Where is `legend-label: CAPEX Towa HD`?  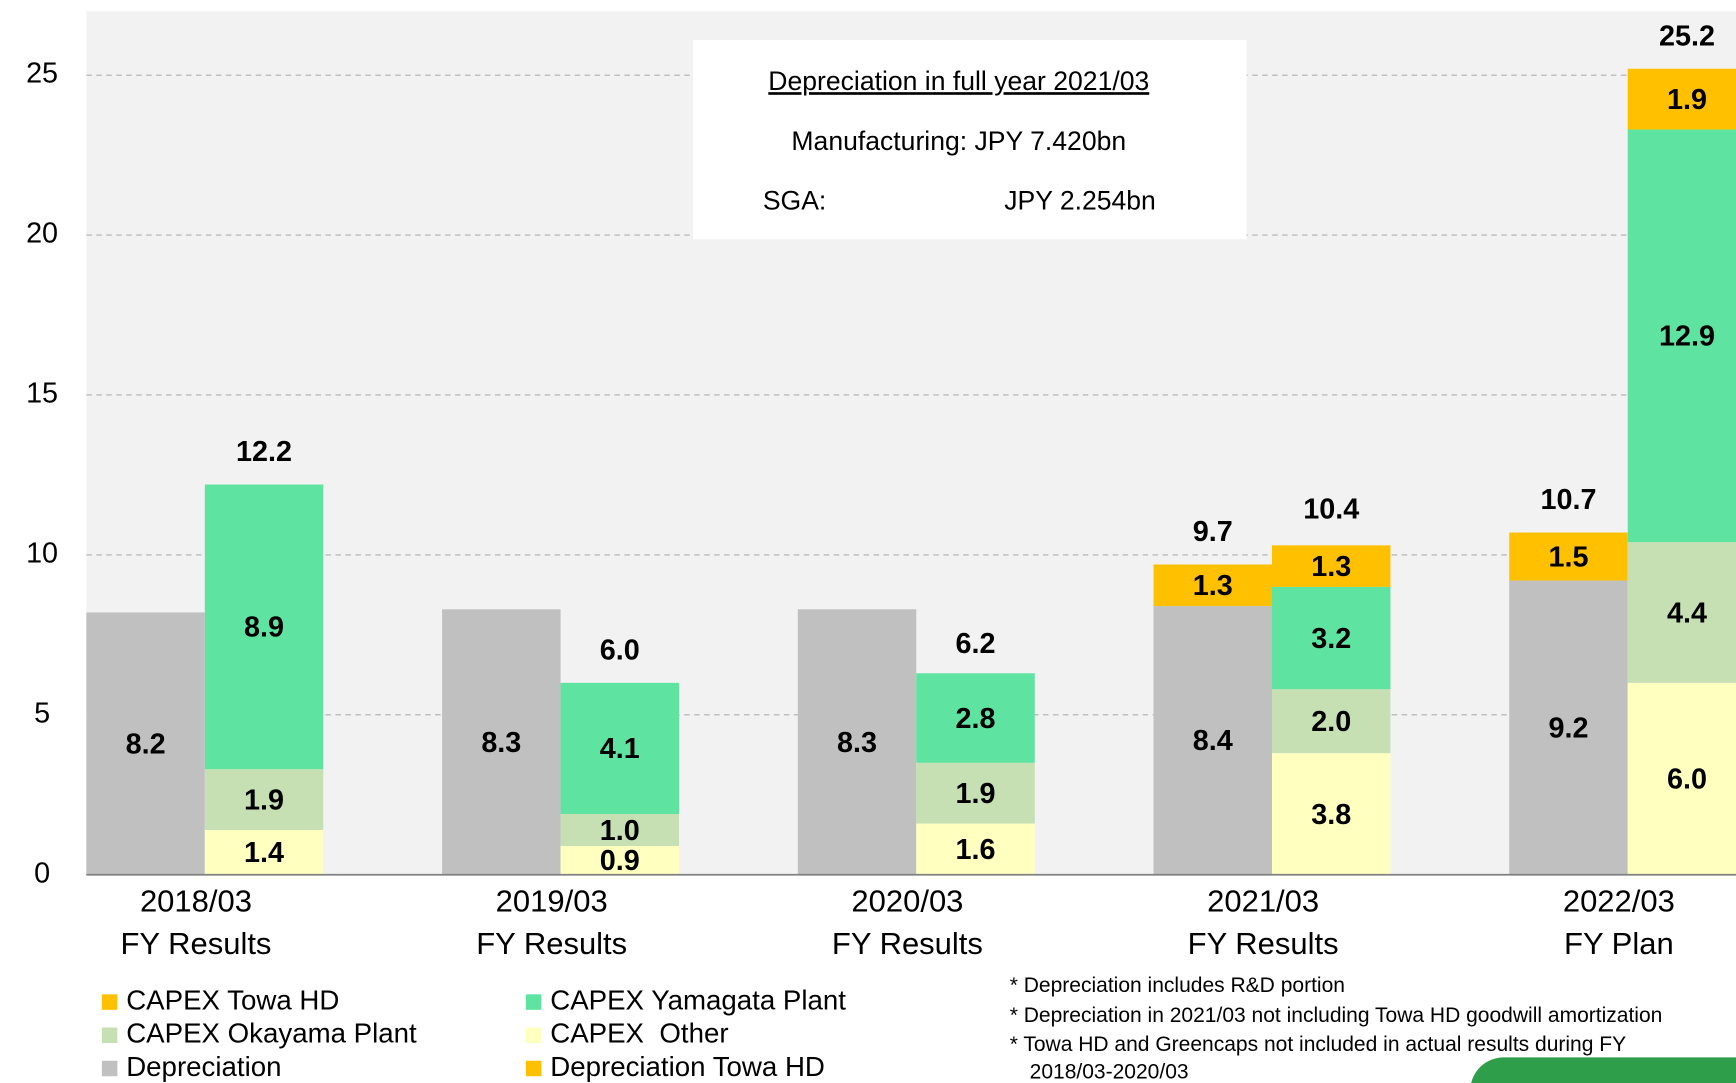 legend-label: CAPEX Towa HD is located at coordinates (232, 999).